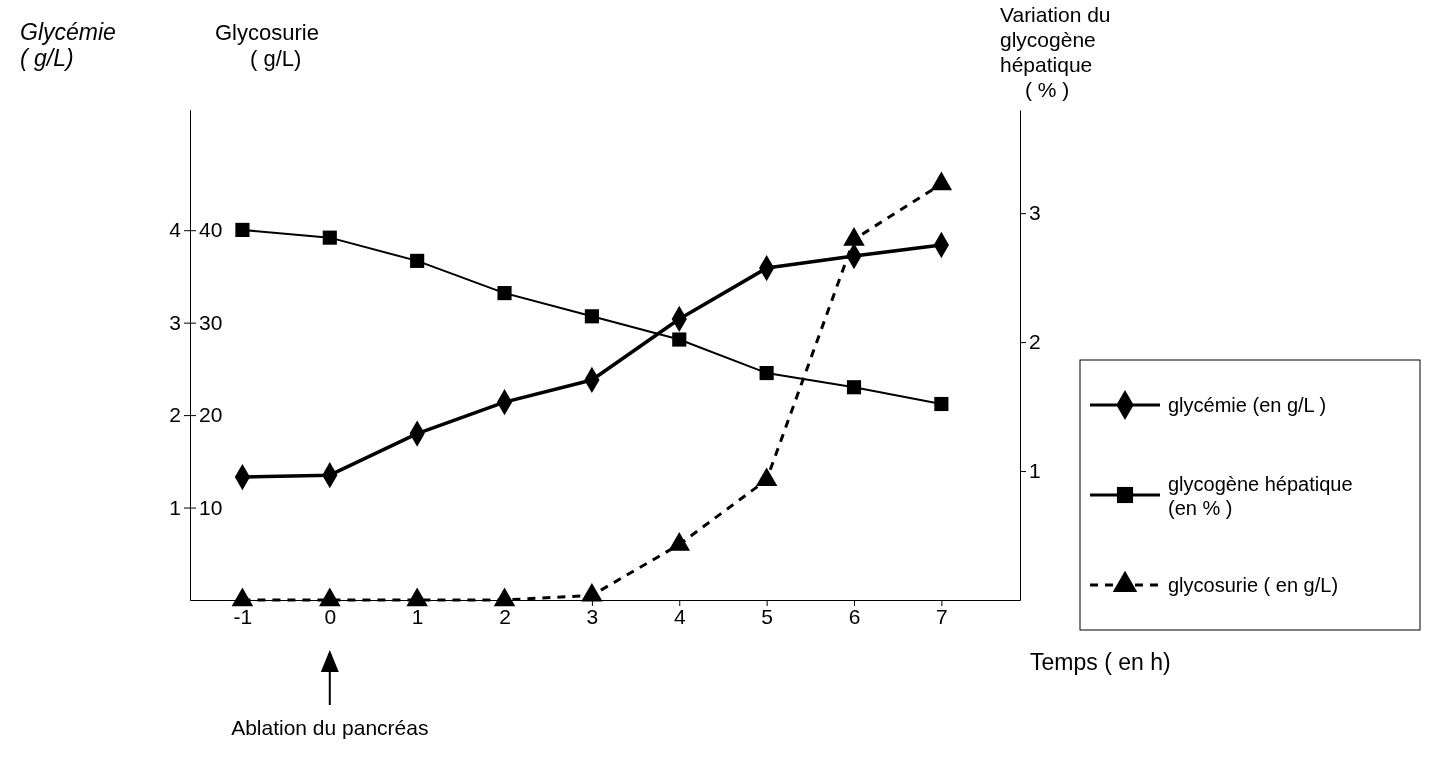 The height and width of the screenshot is (767, 1435). What do you see at coordinates (330, 727) in the screenshot?
I see `text: Ablation du pancréas` at bounding box center [330, 727].